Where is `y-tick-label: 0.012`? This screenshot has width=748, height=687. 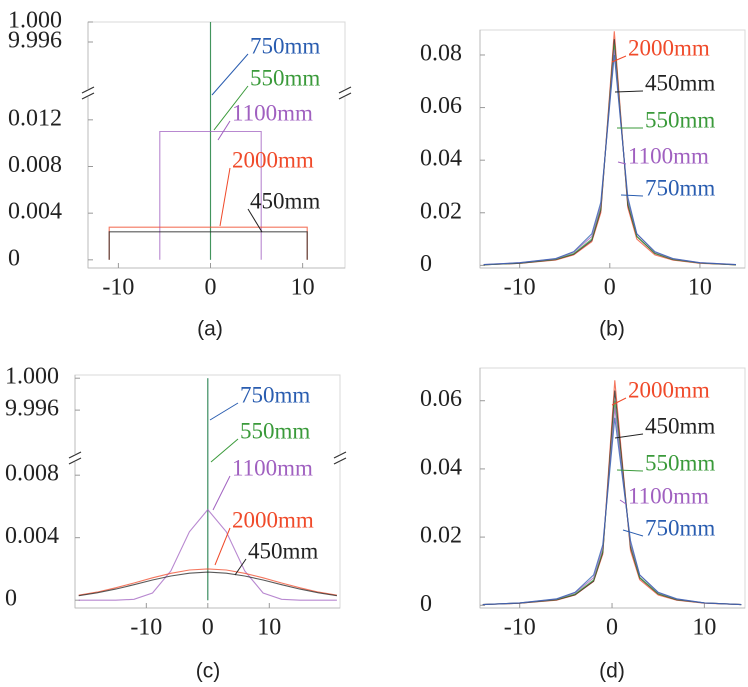 y-tick-label: 0.012 is located at coordinates (35, 118).